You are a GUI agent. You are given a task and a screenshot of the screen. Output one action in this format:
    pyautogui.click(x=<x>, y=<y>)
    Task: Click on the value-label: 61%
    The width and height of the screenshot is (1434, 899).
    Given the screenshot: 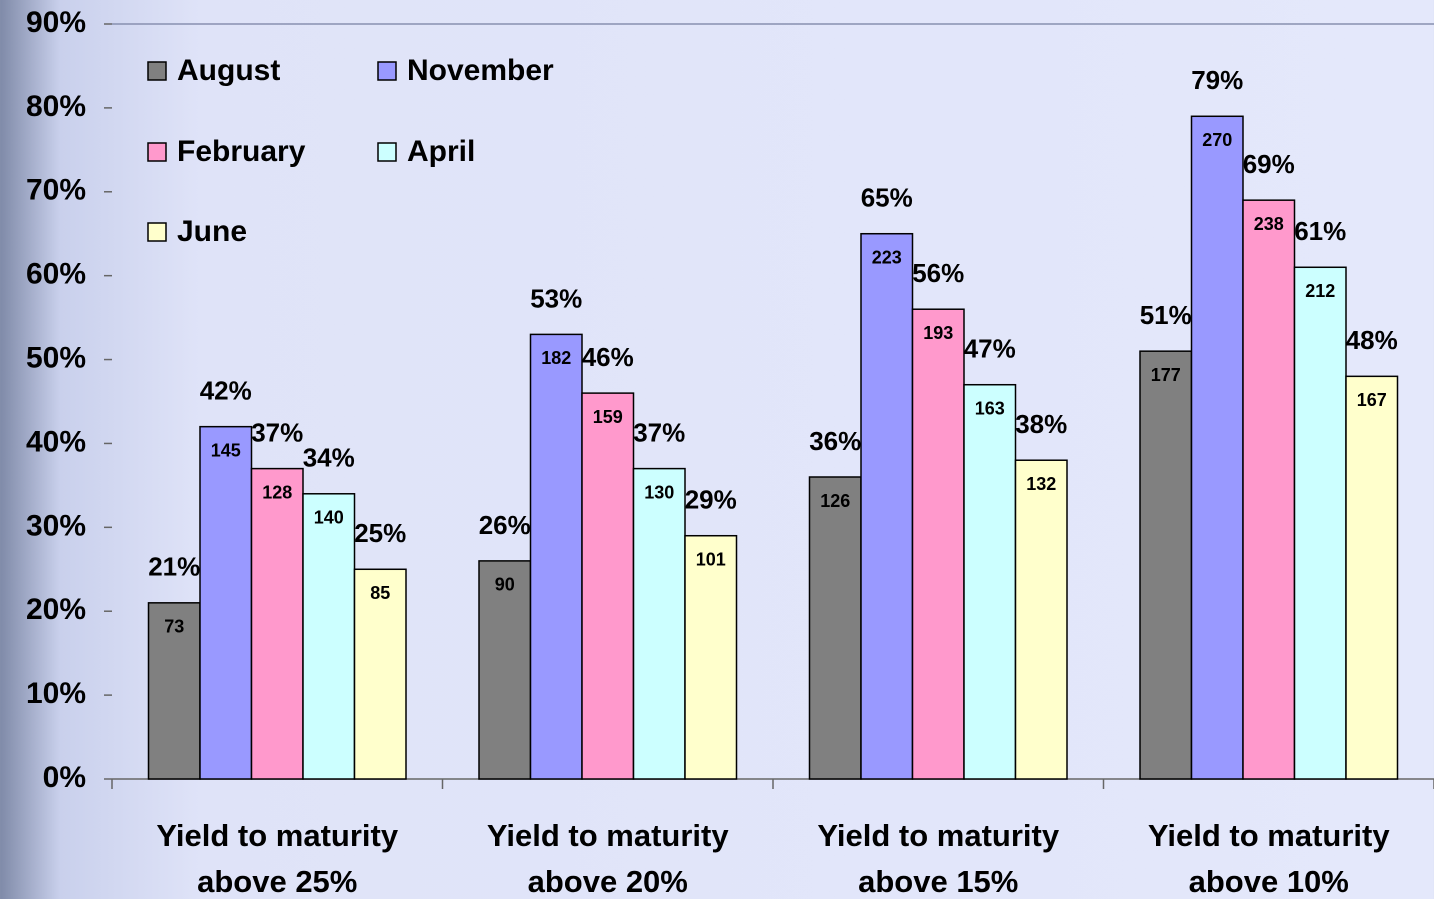 What is the action you would take?
    pyautogui.click(x=1320, y=231)
    